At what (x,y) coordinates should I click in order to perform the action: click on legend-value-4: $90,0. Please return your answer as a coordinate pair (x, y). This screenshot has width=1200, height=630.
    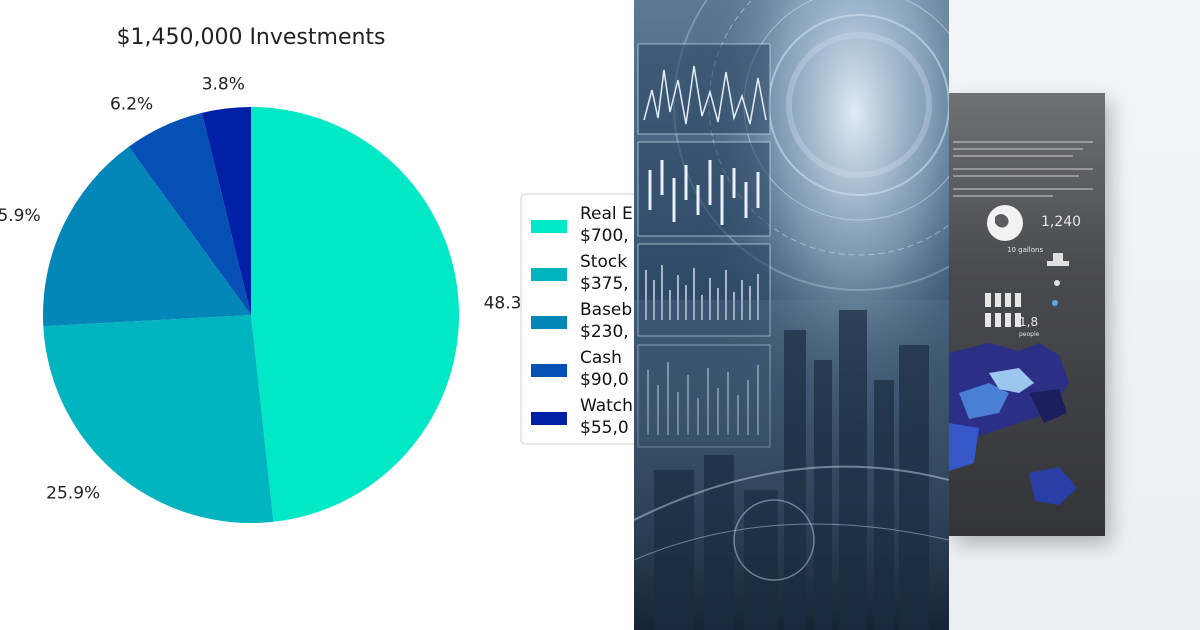
    Looking at the image, I should click on (604, 380).